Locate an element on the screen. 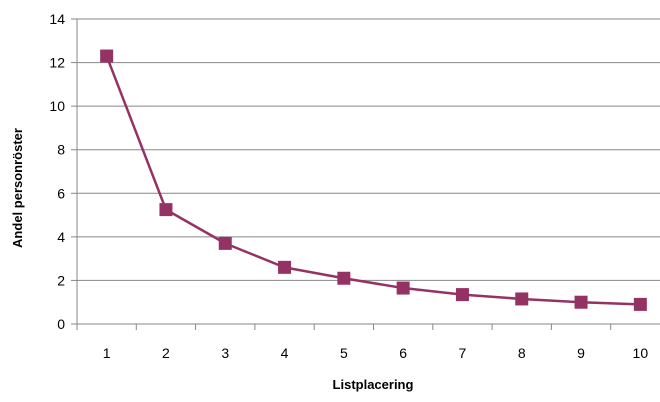  y-tick-label: 10 is located at coordinates (57, 106).